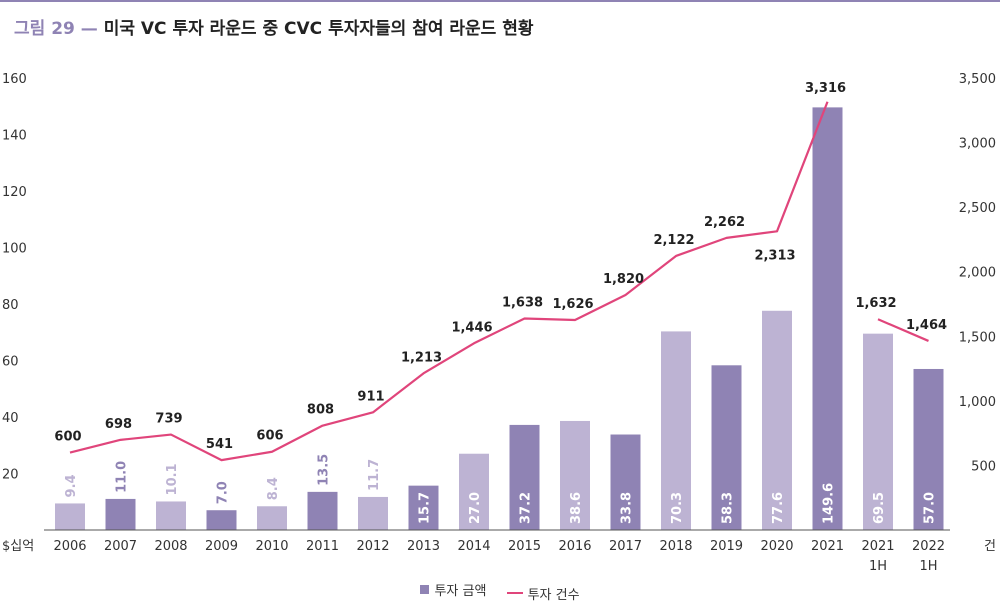 This screenshot has height=603, width=1000. What do you see at coordinates (926, 325) in the screenshot?
I see `line-value-label: 1,464` at bounding box center [926, 325].